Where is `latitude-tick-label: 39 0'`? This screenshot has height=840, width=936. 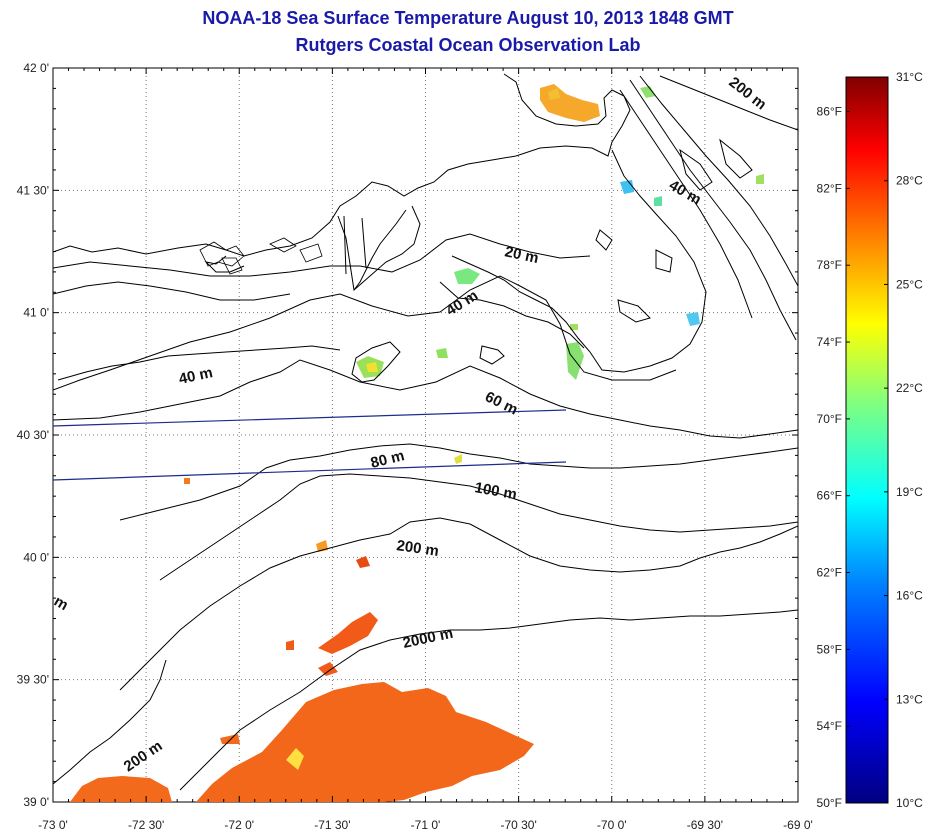
latitude-tick-label: 39 0' is located at coordinates (36, 802).